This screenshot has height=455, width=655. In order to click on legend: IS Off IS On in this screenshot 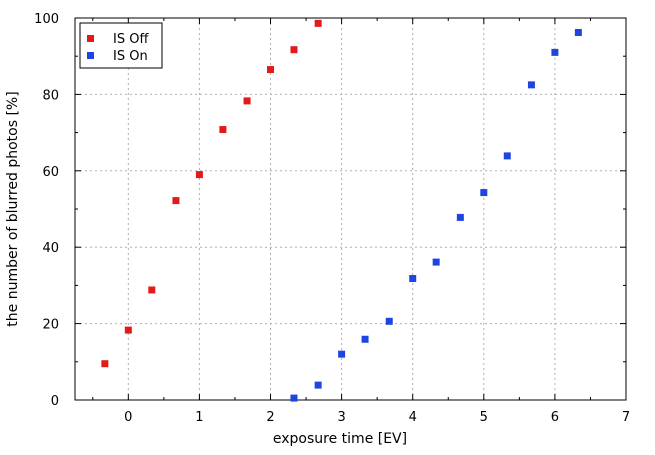, I will do `click(121, 45)`.